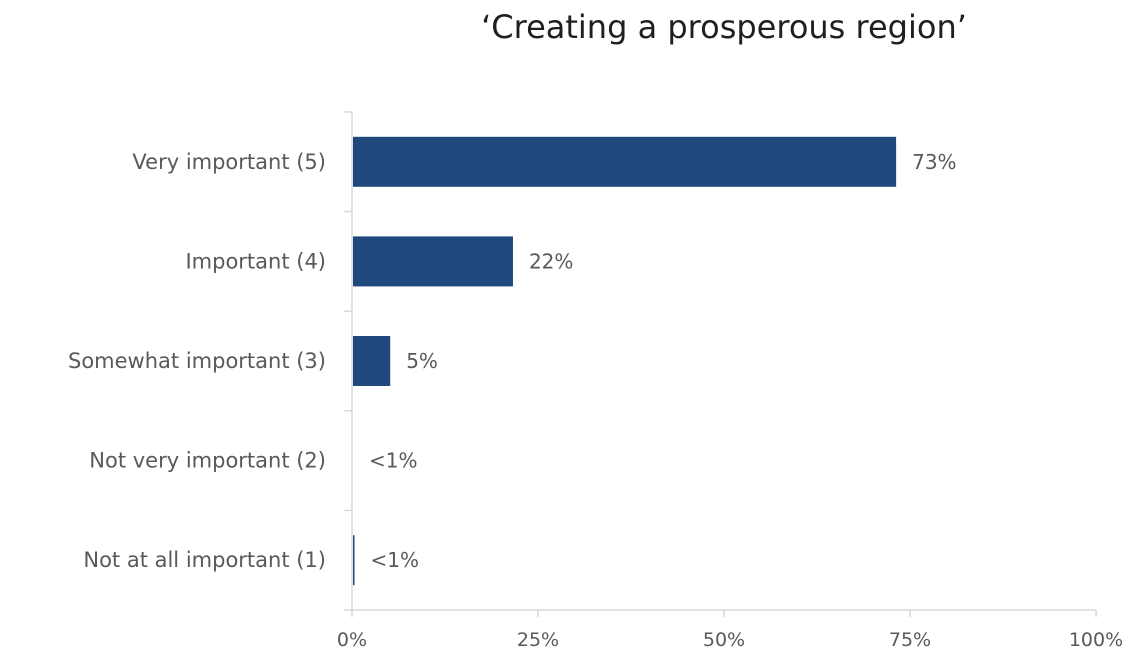 The image size is (1128, 653). Describe the element at coordinates (551, 261) in the screenshot. I see `data-label: 22%` at that location.